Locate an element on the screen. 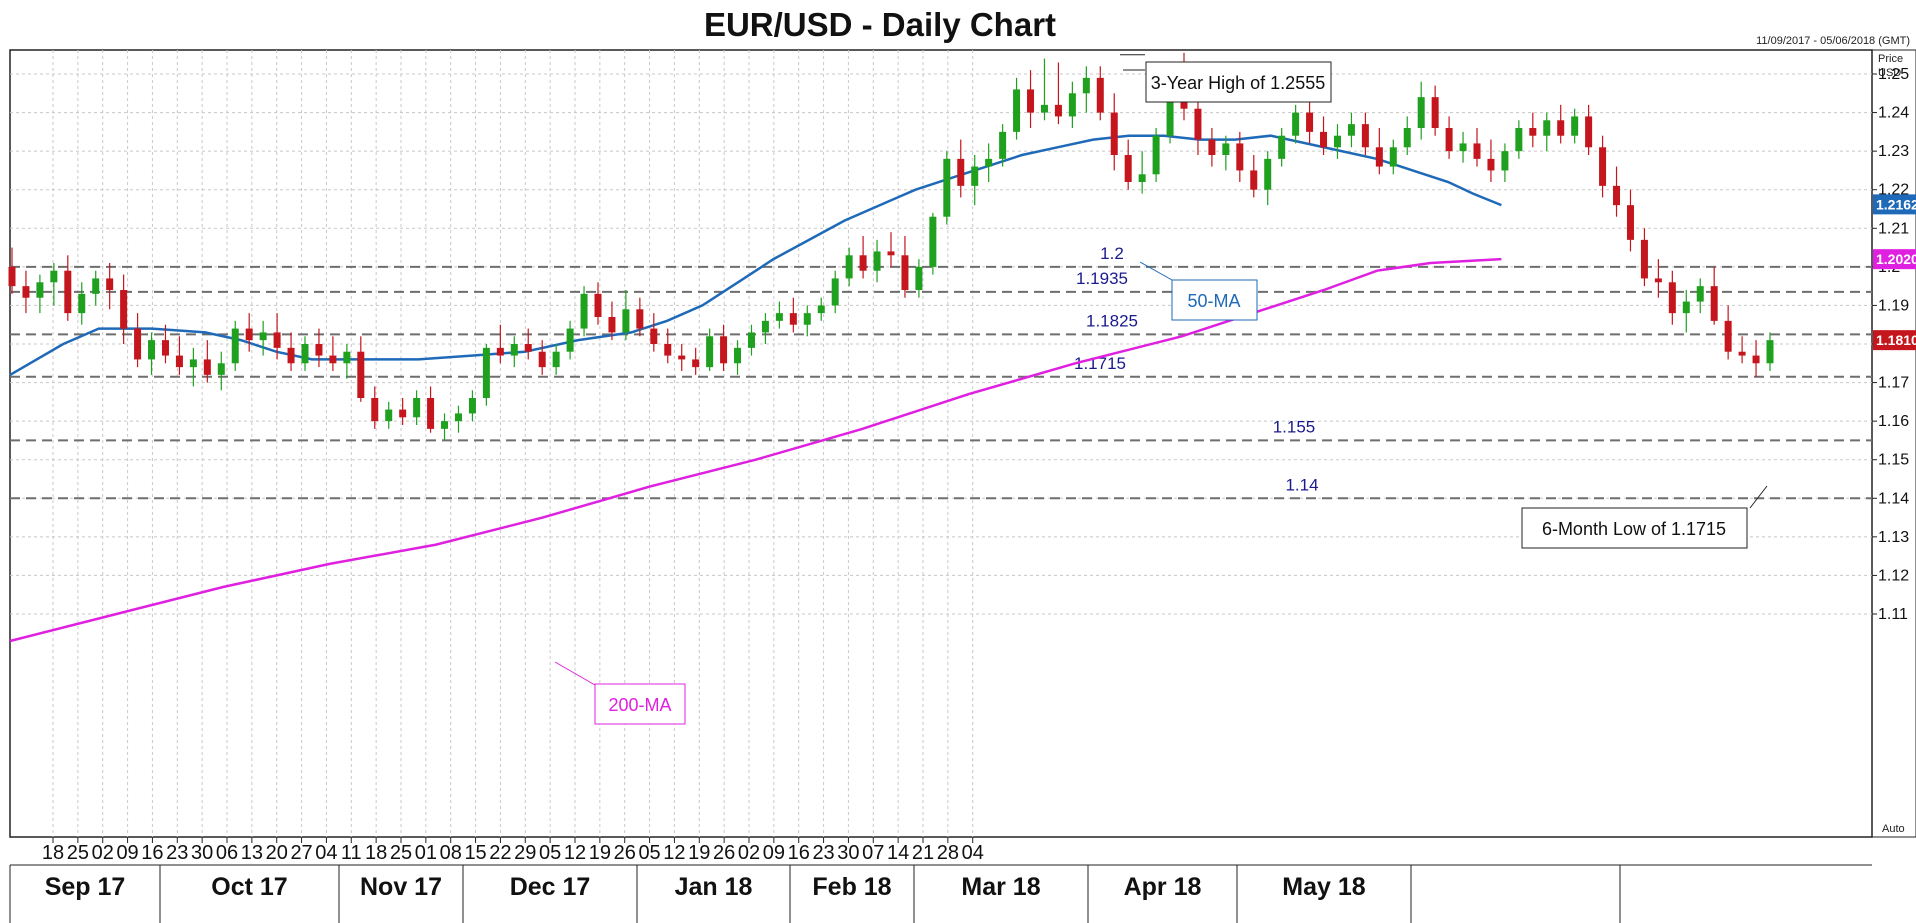 This screenshot has width=1916, height=923. level-label: 1.155 is located at coordinates (1294, 426).